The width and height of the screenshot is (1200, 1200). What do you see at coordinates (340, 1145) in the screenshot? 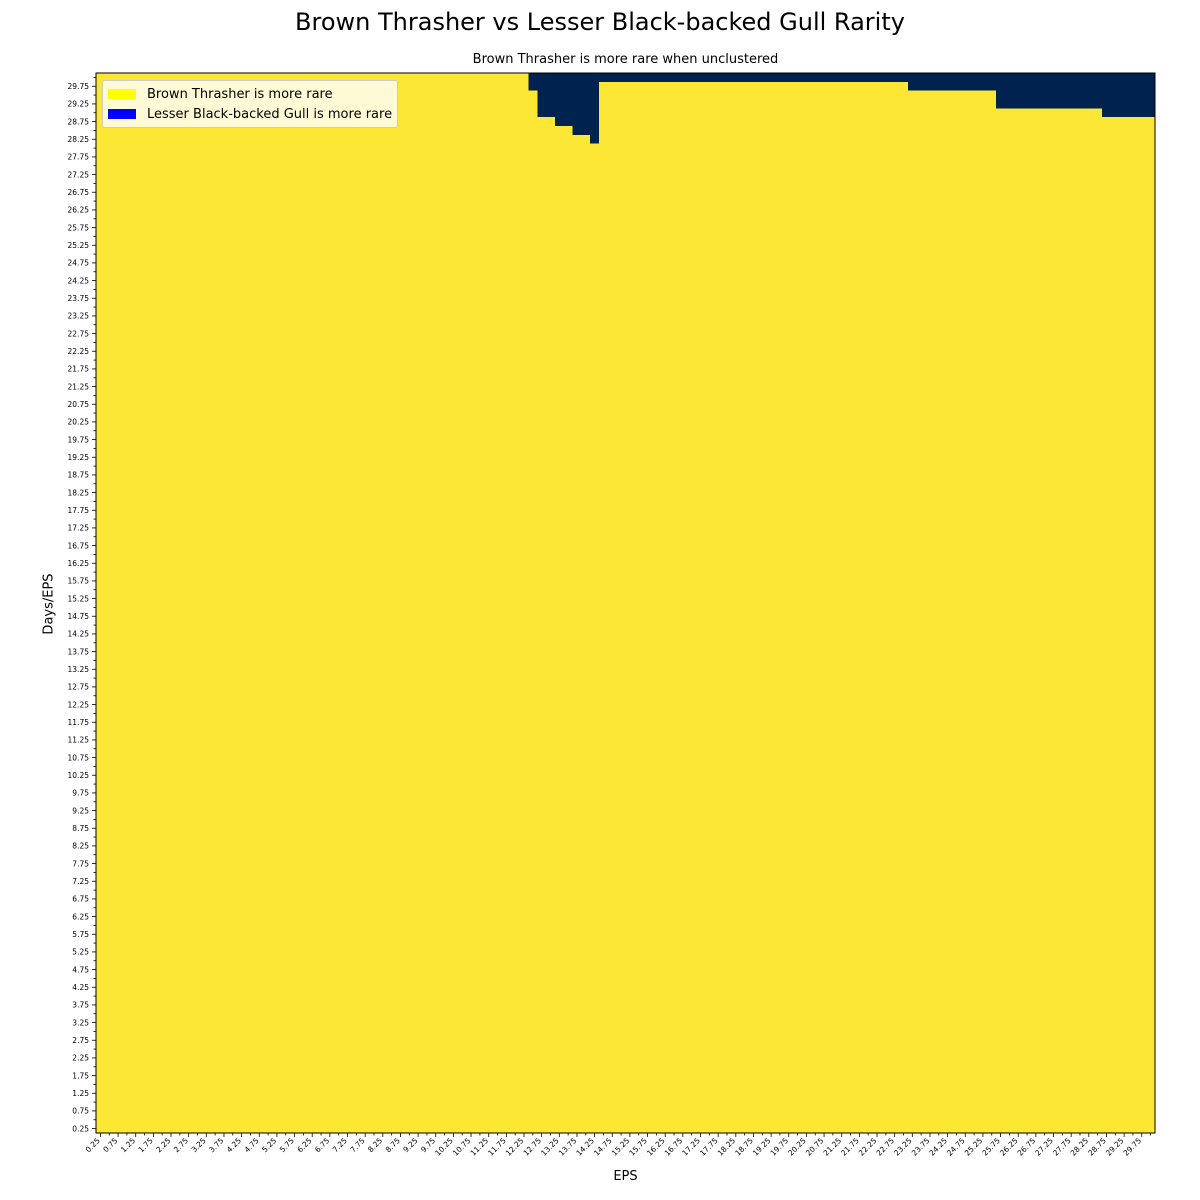
I see `x-tick-label: 7.25` at bounding box center [340, 1145].